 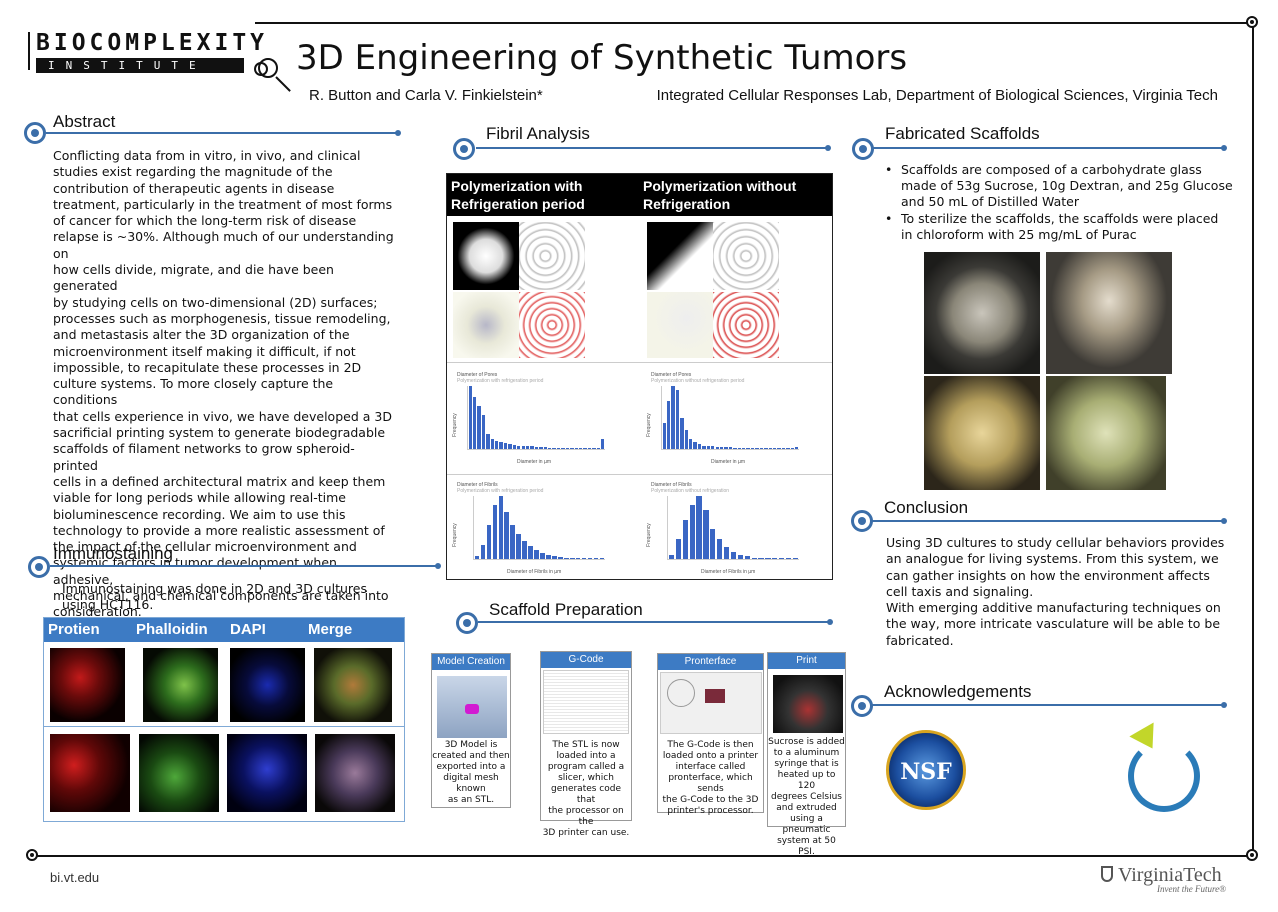 I want to click on abstract-heading: Abstract, so click(x=84, y=121).